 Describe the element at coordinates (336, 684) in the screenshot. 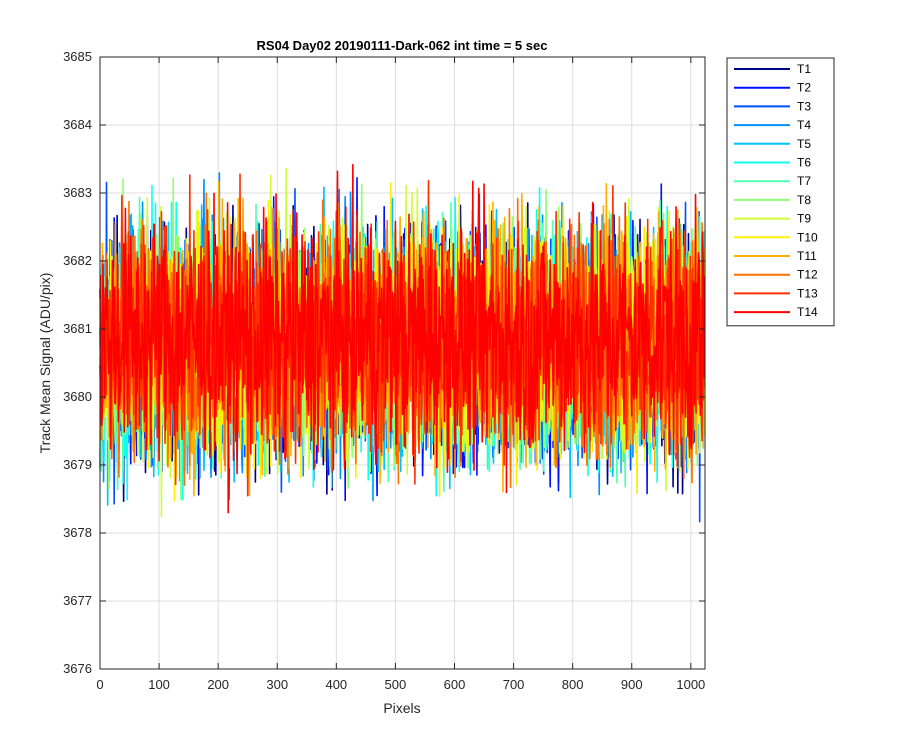

I see `x-tick-label: 400` at that location.